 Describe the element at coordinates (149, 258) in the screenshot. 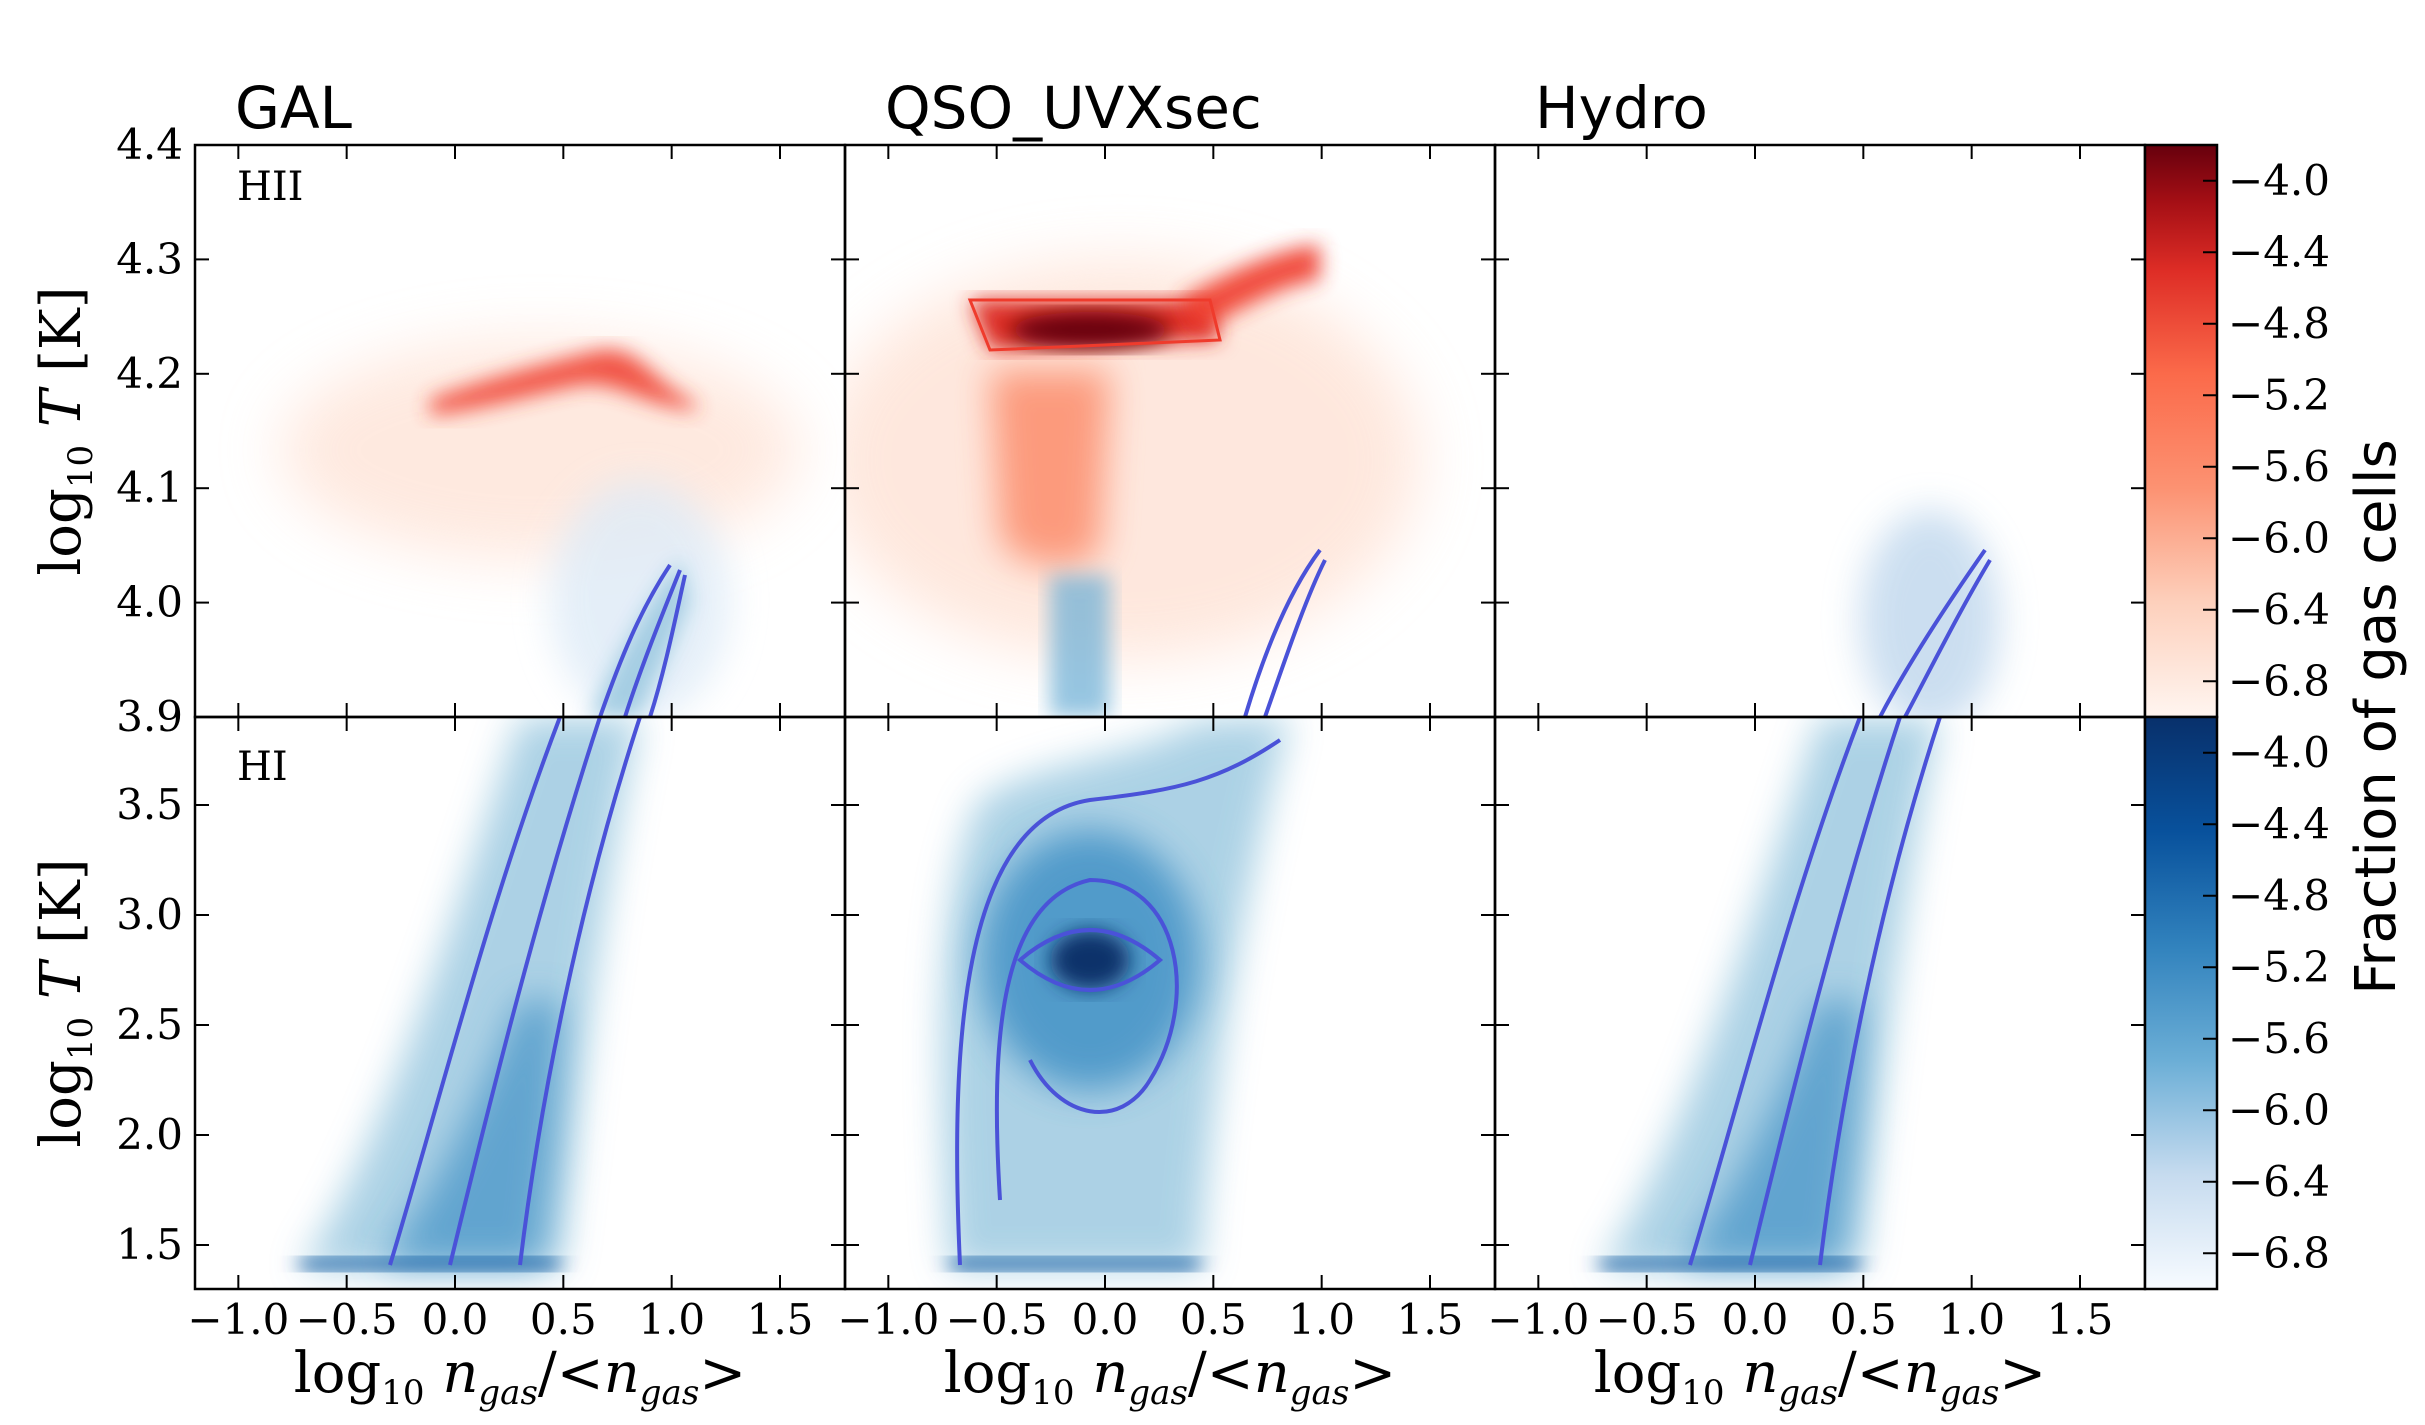

I see `ytick-label-top: 4.3` at that location.